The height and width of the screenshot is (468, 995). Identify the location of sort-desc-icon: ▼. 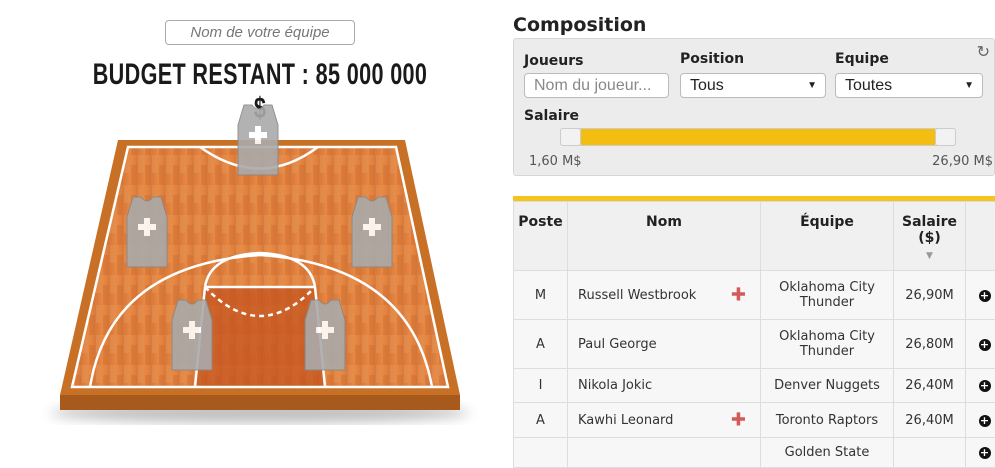
(929, 256).